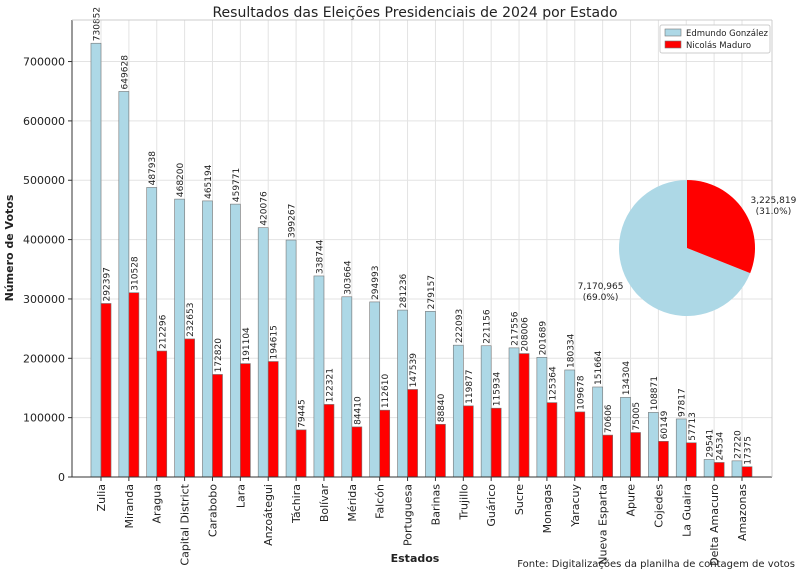  What do you see at coordinates (553, 383) in the screenshot?
I see `value-label: 125364` at bounding box center [553, 383].